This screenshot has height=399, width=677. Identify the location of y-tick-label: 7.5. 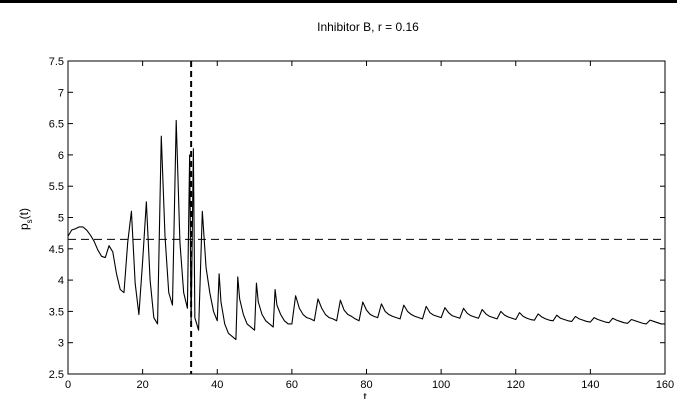
(56, 62).